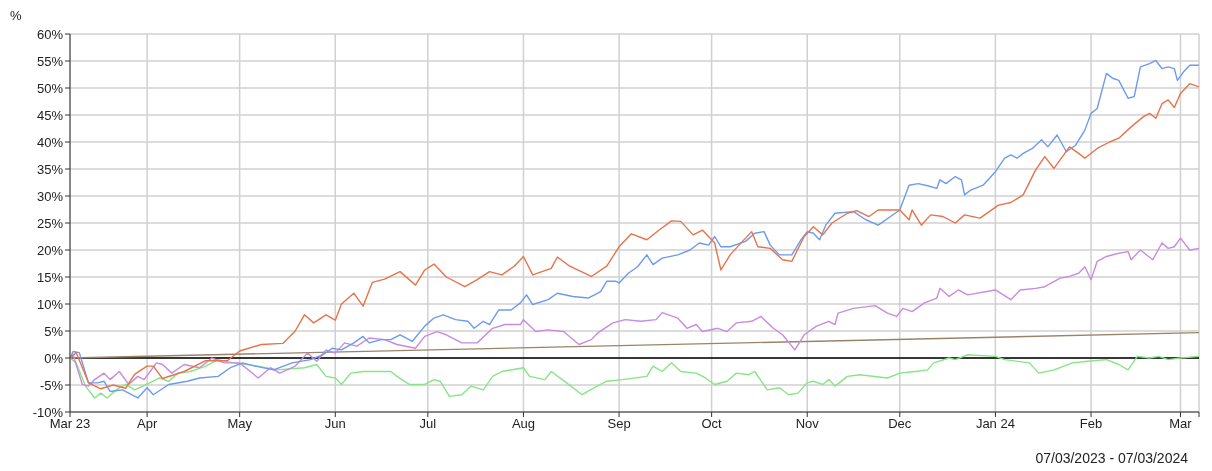 The width and height of the screenshot is (1212, 471). What do you see at coordinates (50, 115) in the screenshot?
I see `y-tick-label: 45%` at bounding box center [50, 115].